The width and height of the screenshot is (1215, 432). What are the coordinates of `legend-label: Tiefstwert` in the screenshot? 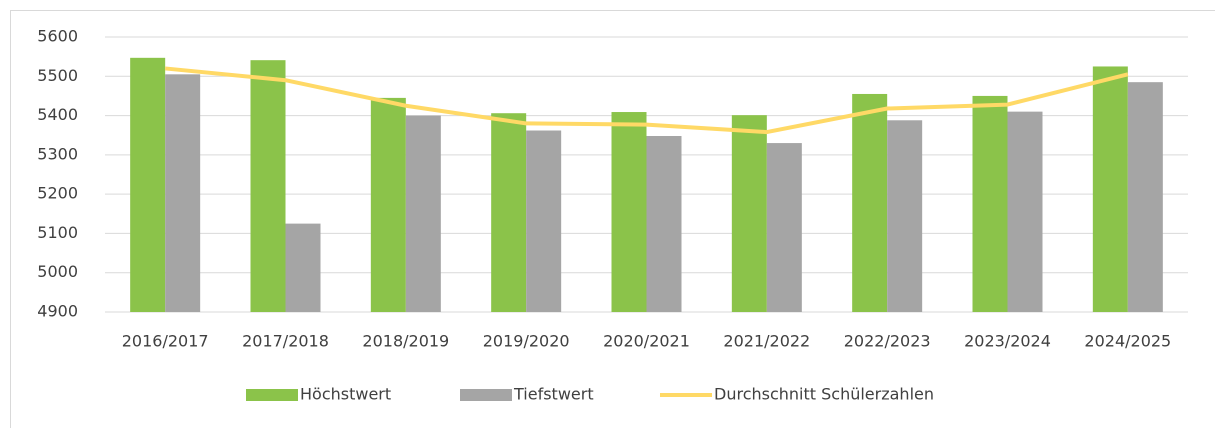 It's located at (553, 394).